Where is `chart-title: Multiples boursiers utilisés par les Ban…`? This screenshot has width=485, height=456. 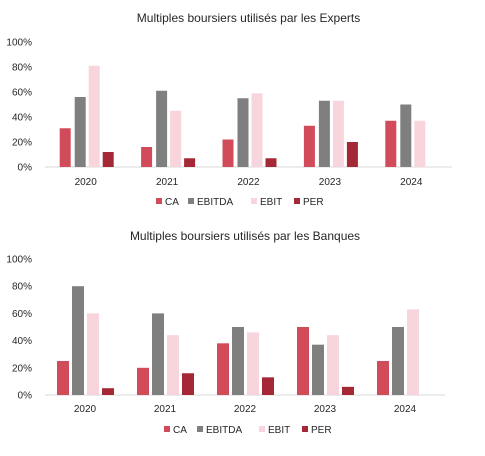
chart-title: Multiples boursiers utilisés par les Ban… is located at coordinates (245, 236).